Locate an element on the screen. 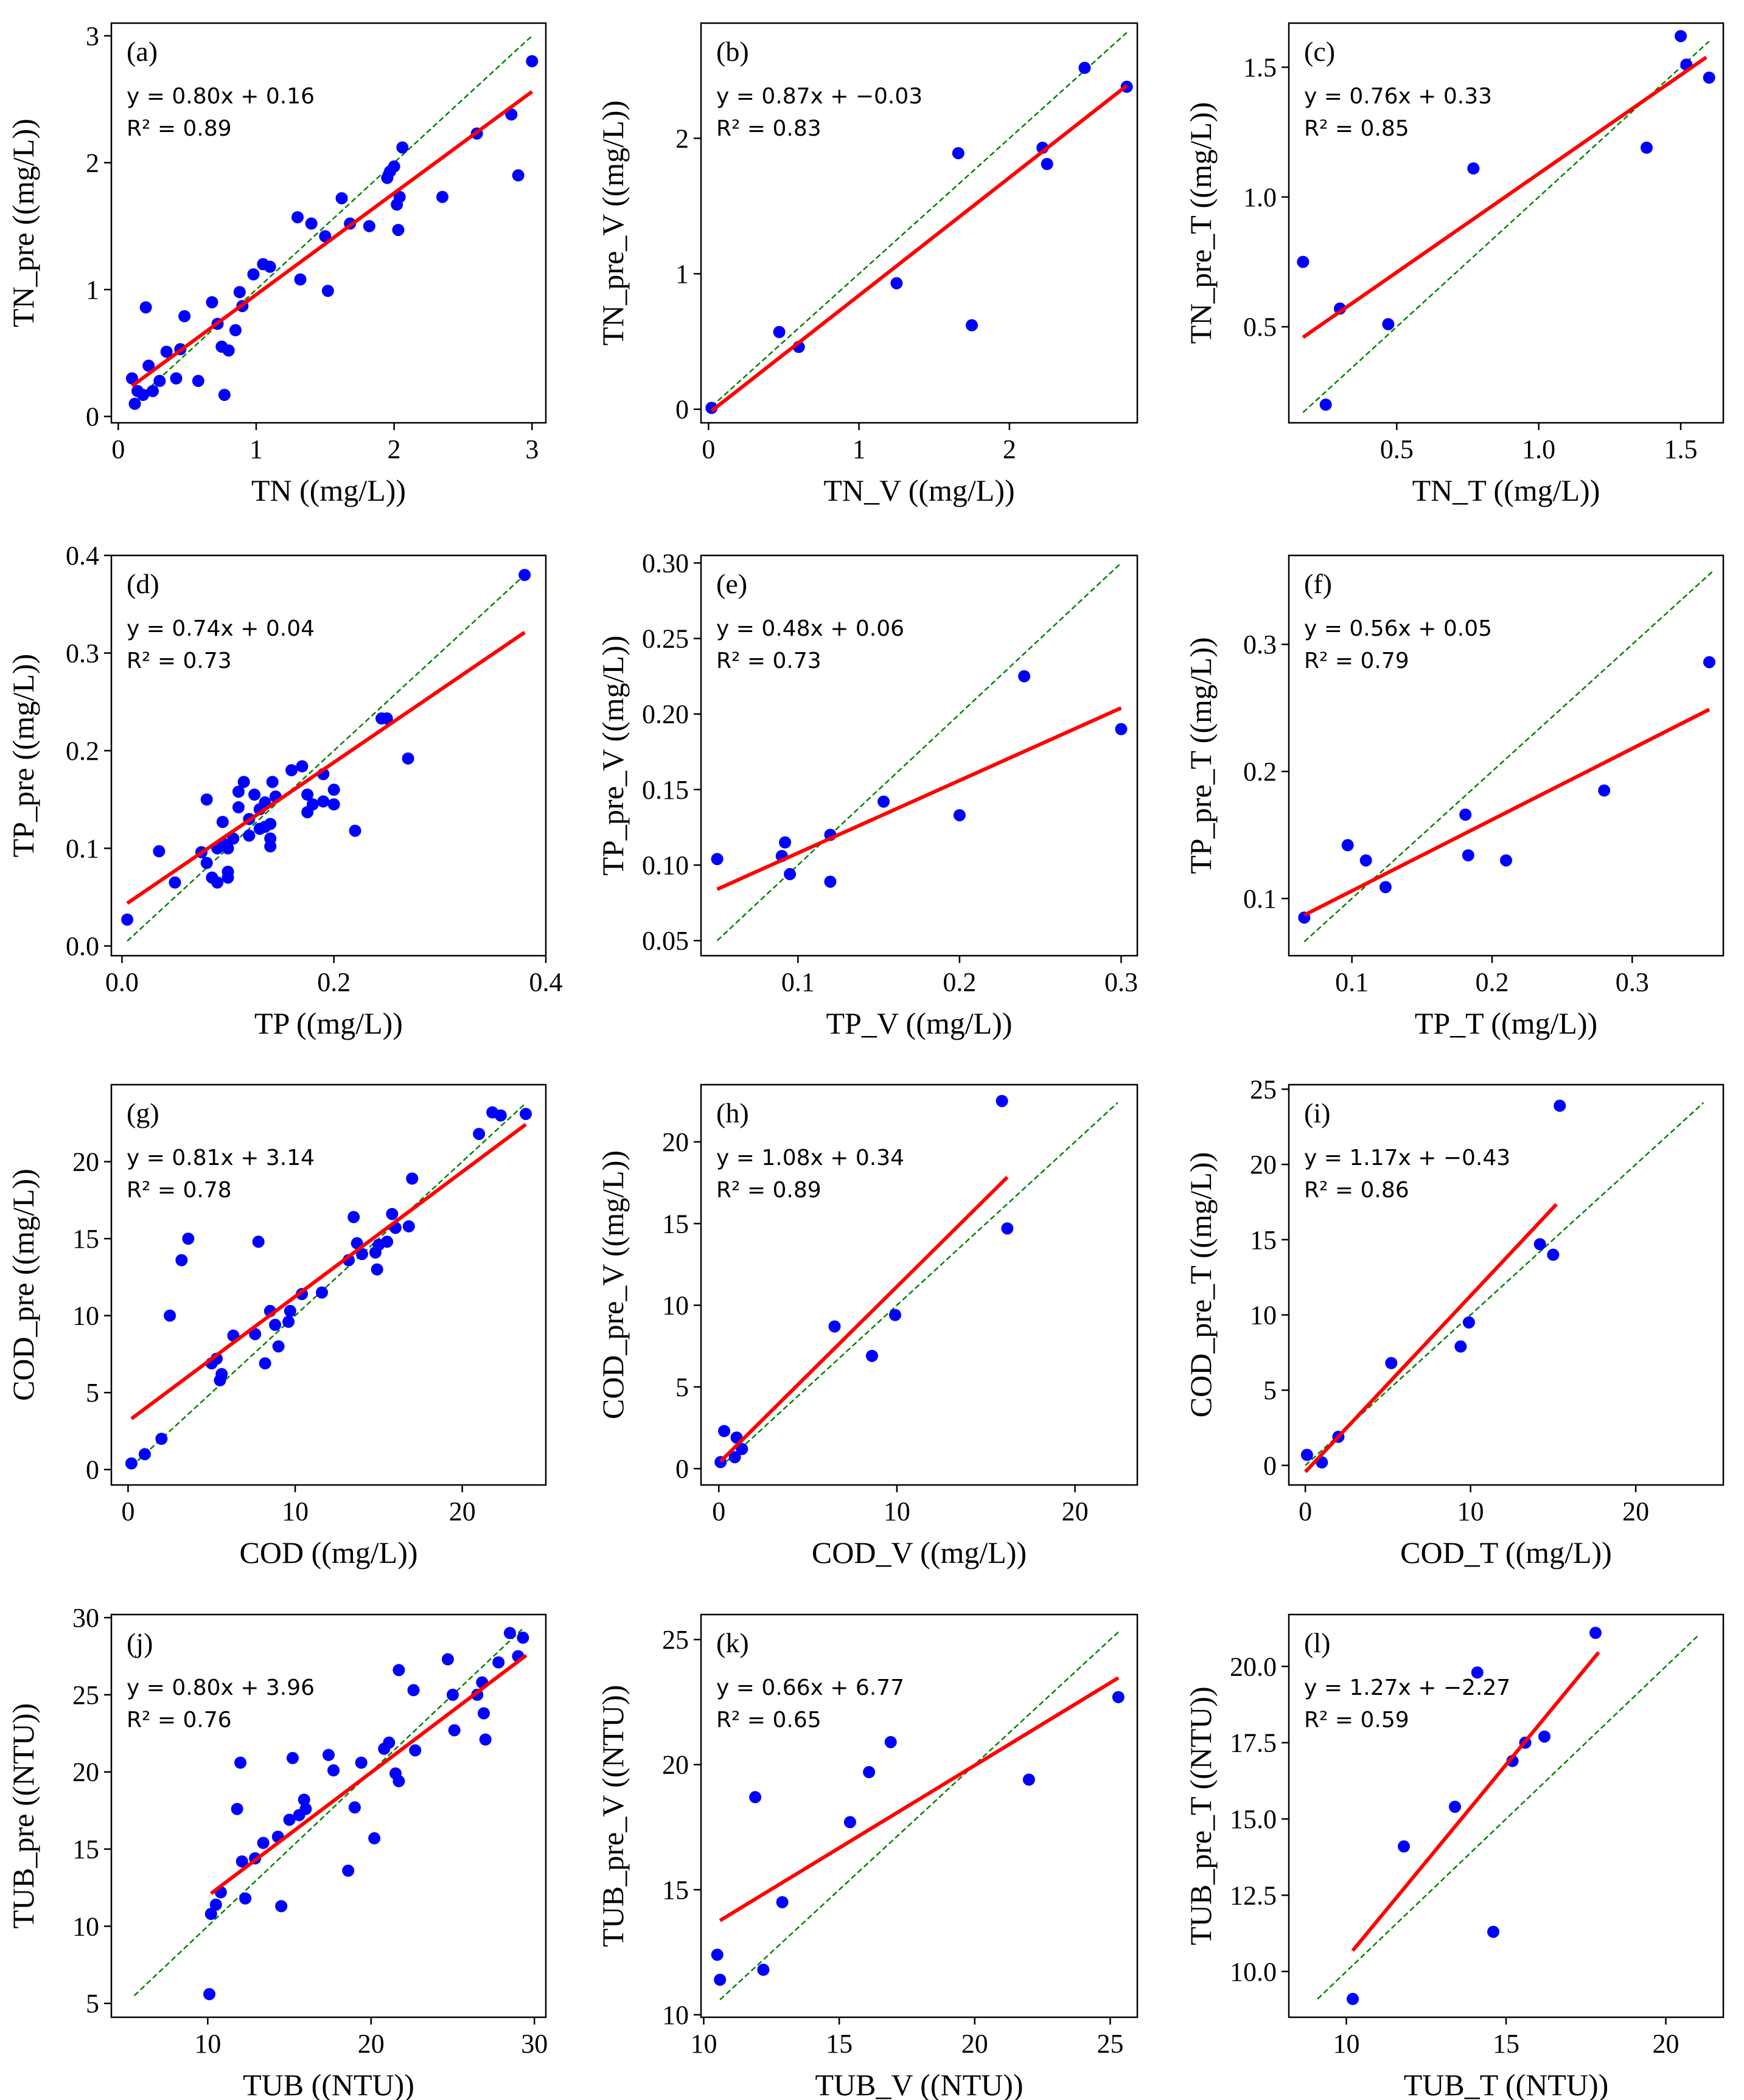  y-tick-label: 0 is located at coordinates (92, 1470).